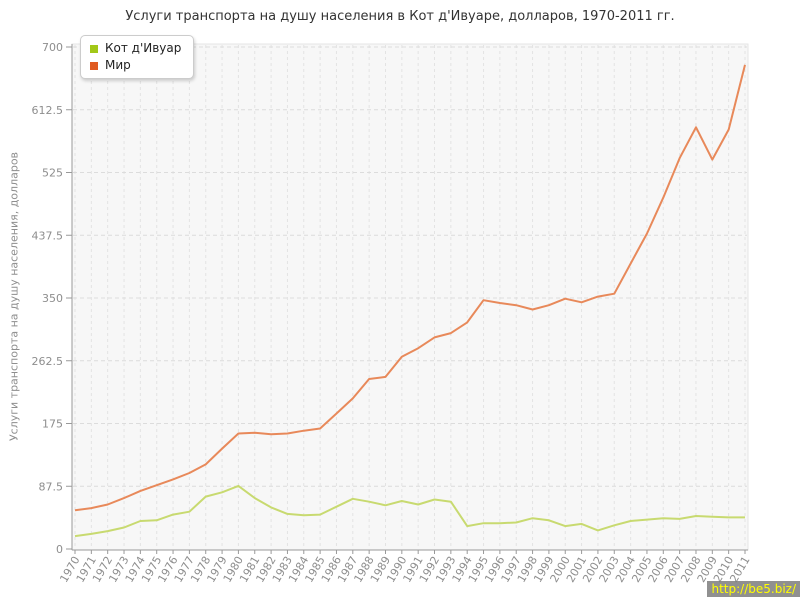  What do you see at coordinates (135, 65) in the screenshot?
I see `legend-item-world: Мир` at bounding box center [135, 65].